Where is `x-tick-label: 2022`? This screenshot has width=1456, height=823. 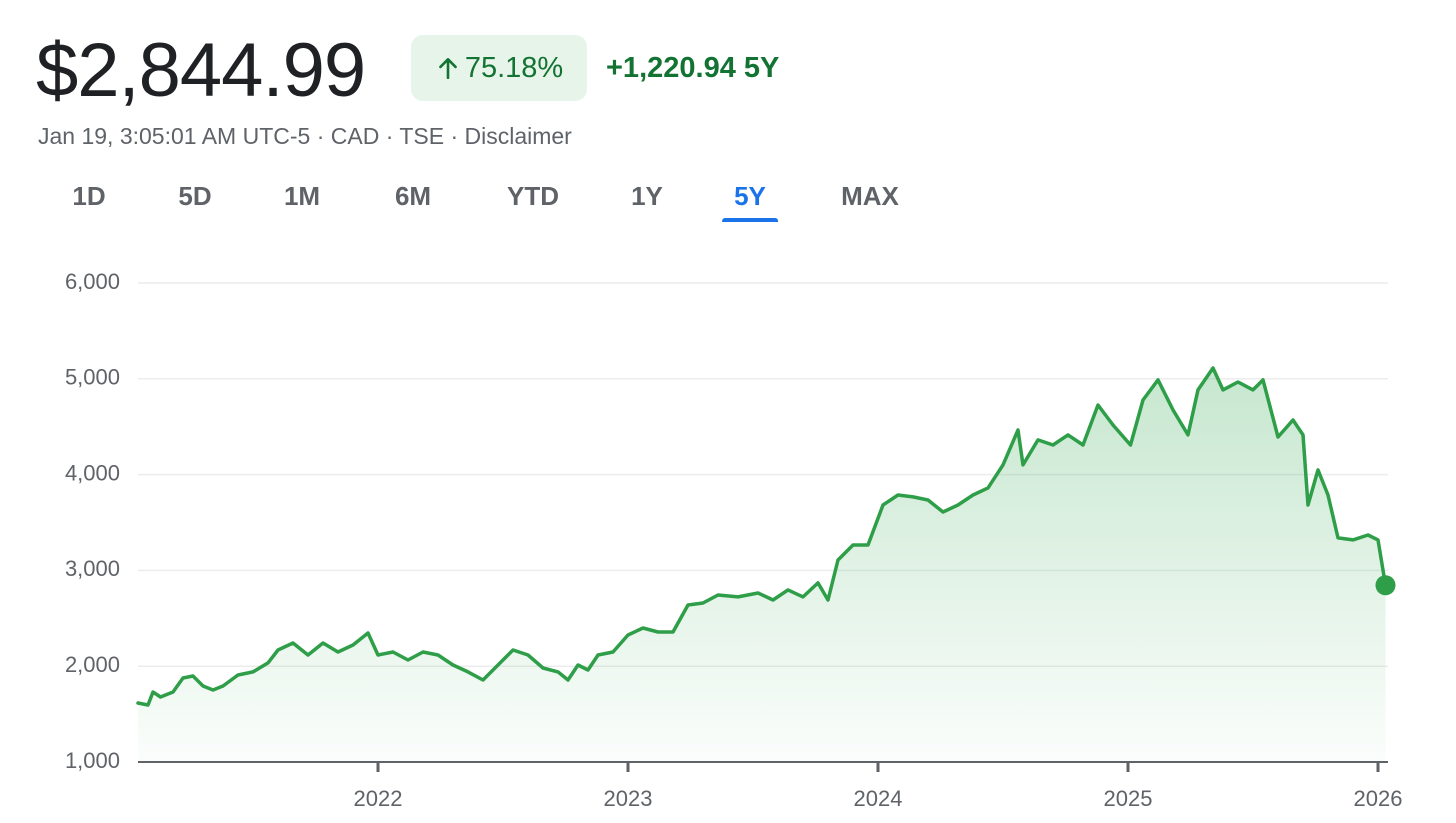 x-tick-label: 2022 is located at coordinates (378, 798).